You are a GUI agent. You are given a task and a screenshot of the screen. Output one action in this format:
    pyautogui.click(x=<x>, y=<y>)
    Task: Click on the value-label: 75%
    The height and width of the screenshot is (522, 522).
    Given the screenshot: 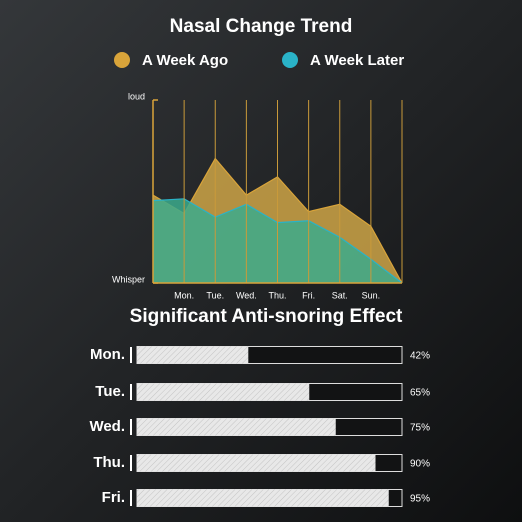 What is the action you would take?
    pyautogui.click(x=420, y=428)
    